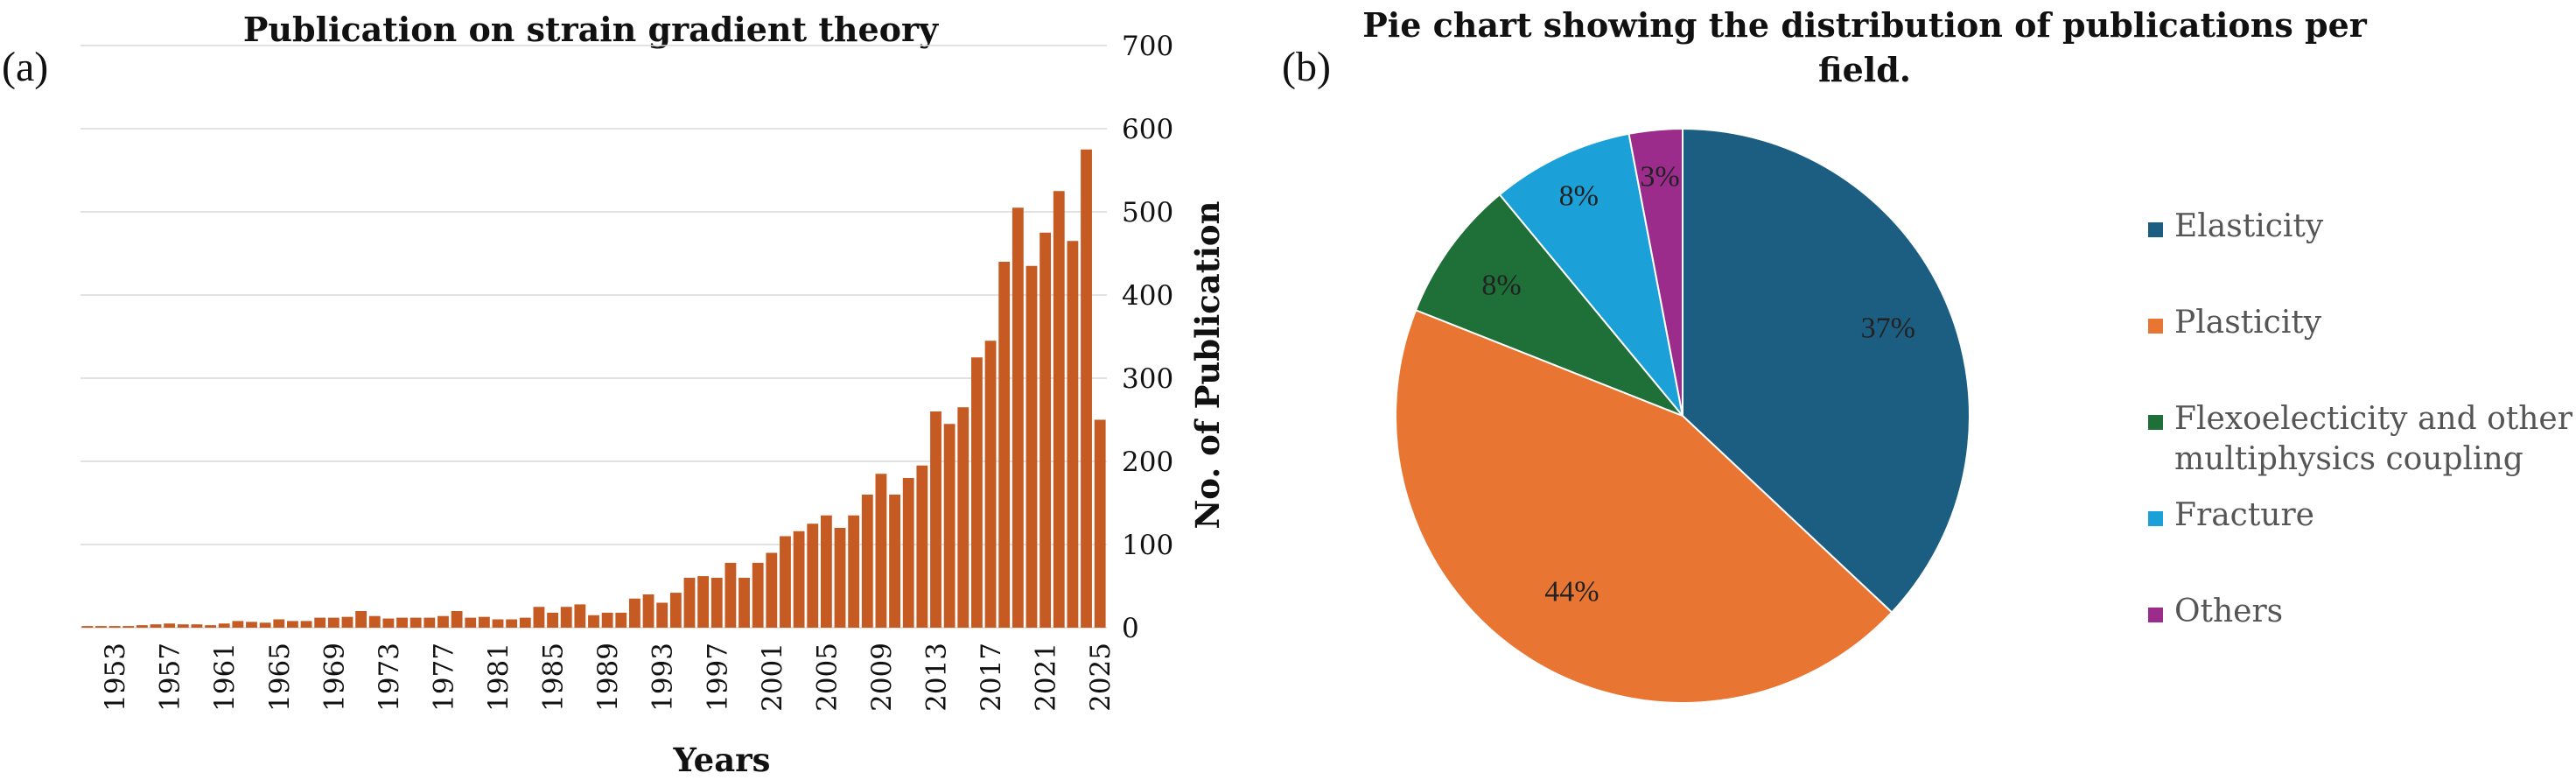  What do you see at coordinates (306, 624) in the screenshot?
I see `bar-1967` at bounding box center [306, 624].